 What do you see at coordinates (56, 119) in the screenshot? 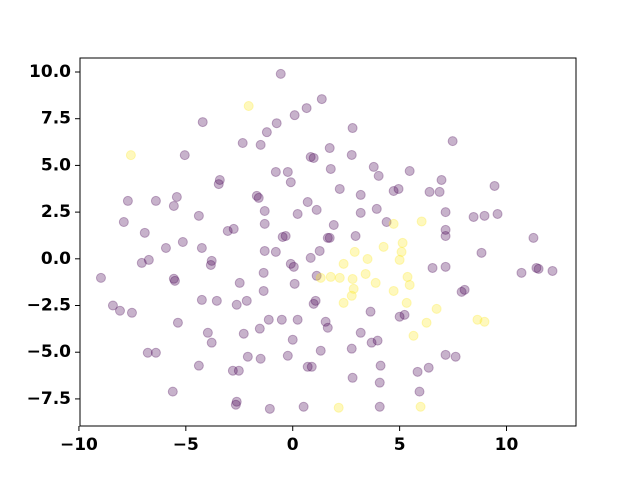
I see `y-tick-label: 7.5` at bounding box center [56, 119].